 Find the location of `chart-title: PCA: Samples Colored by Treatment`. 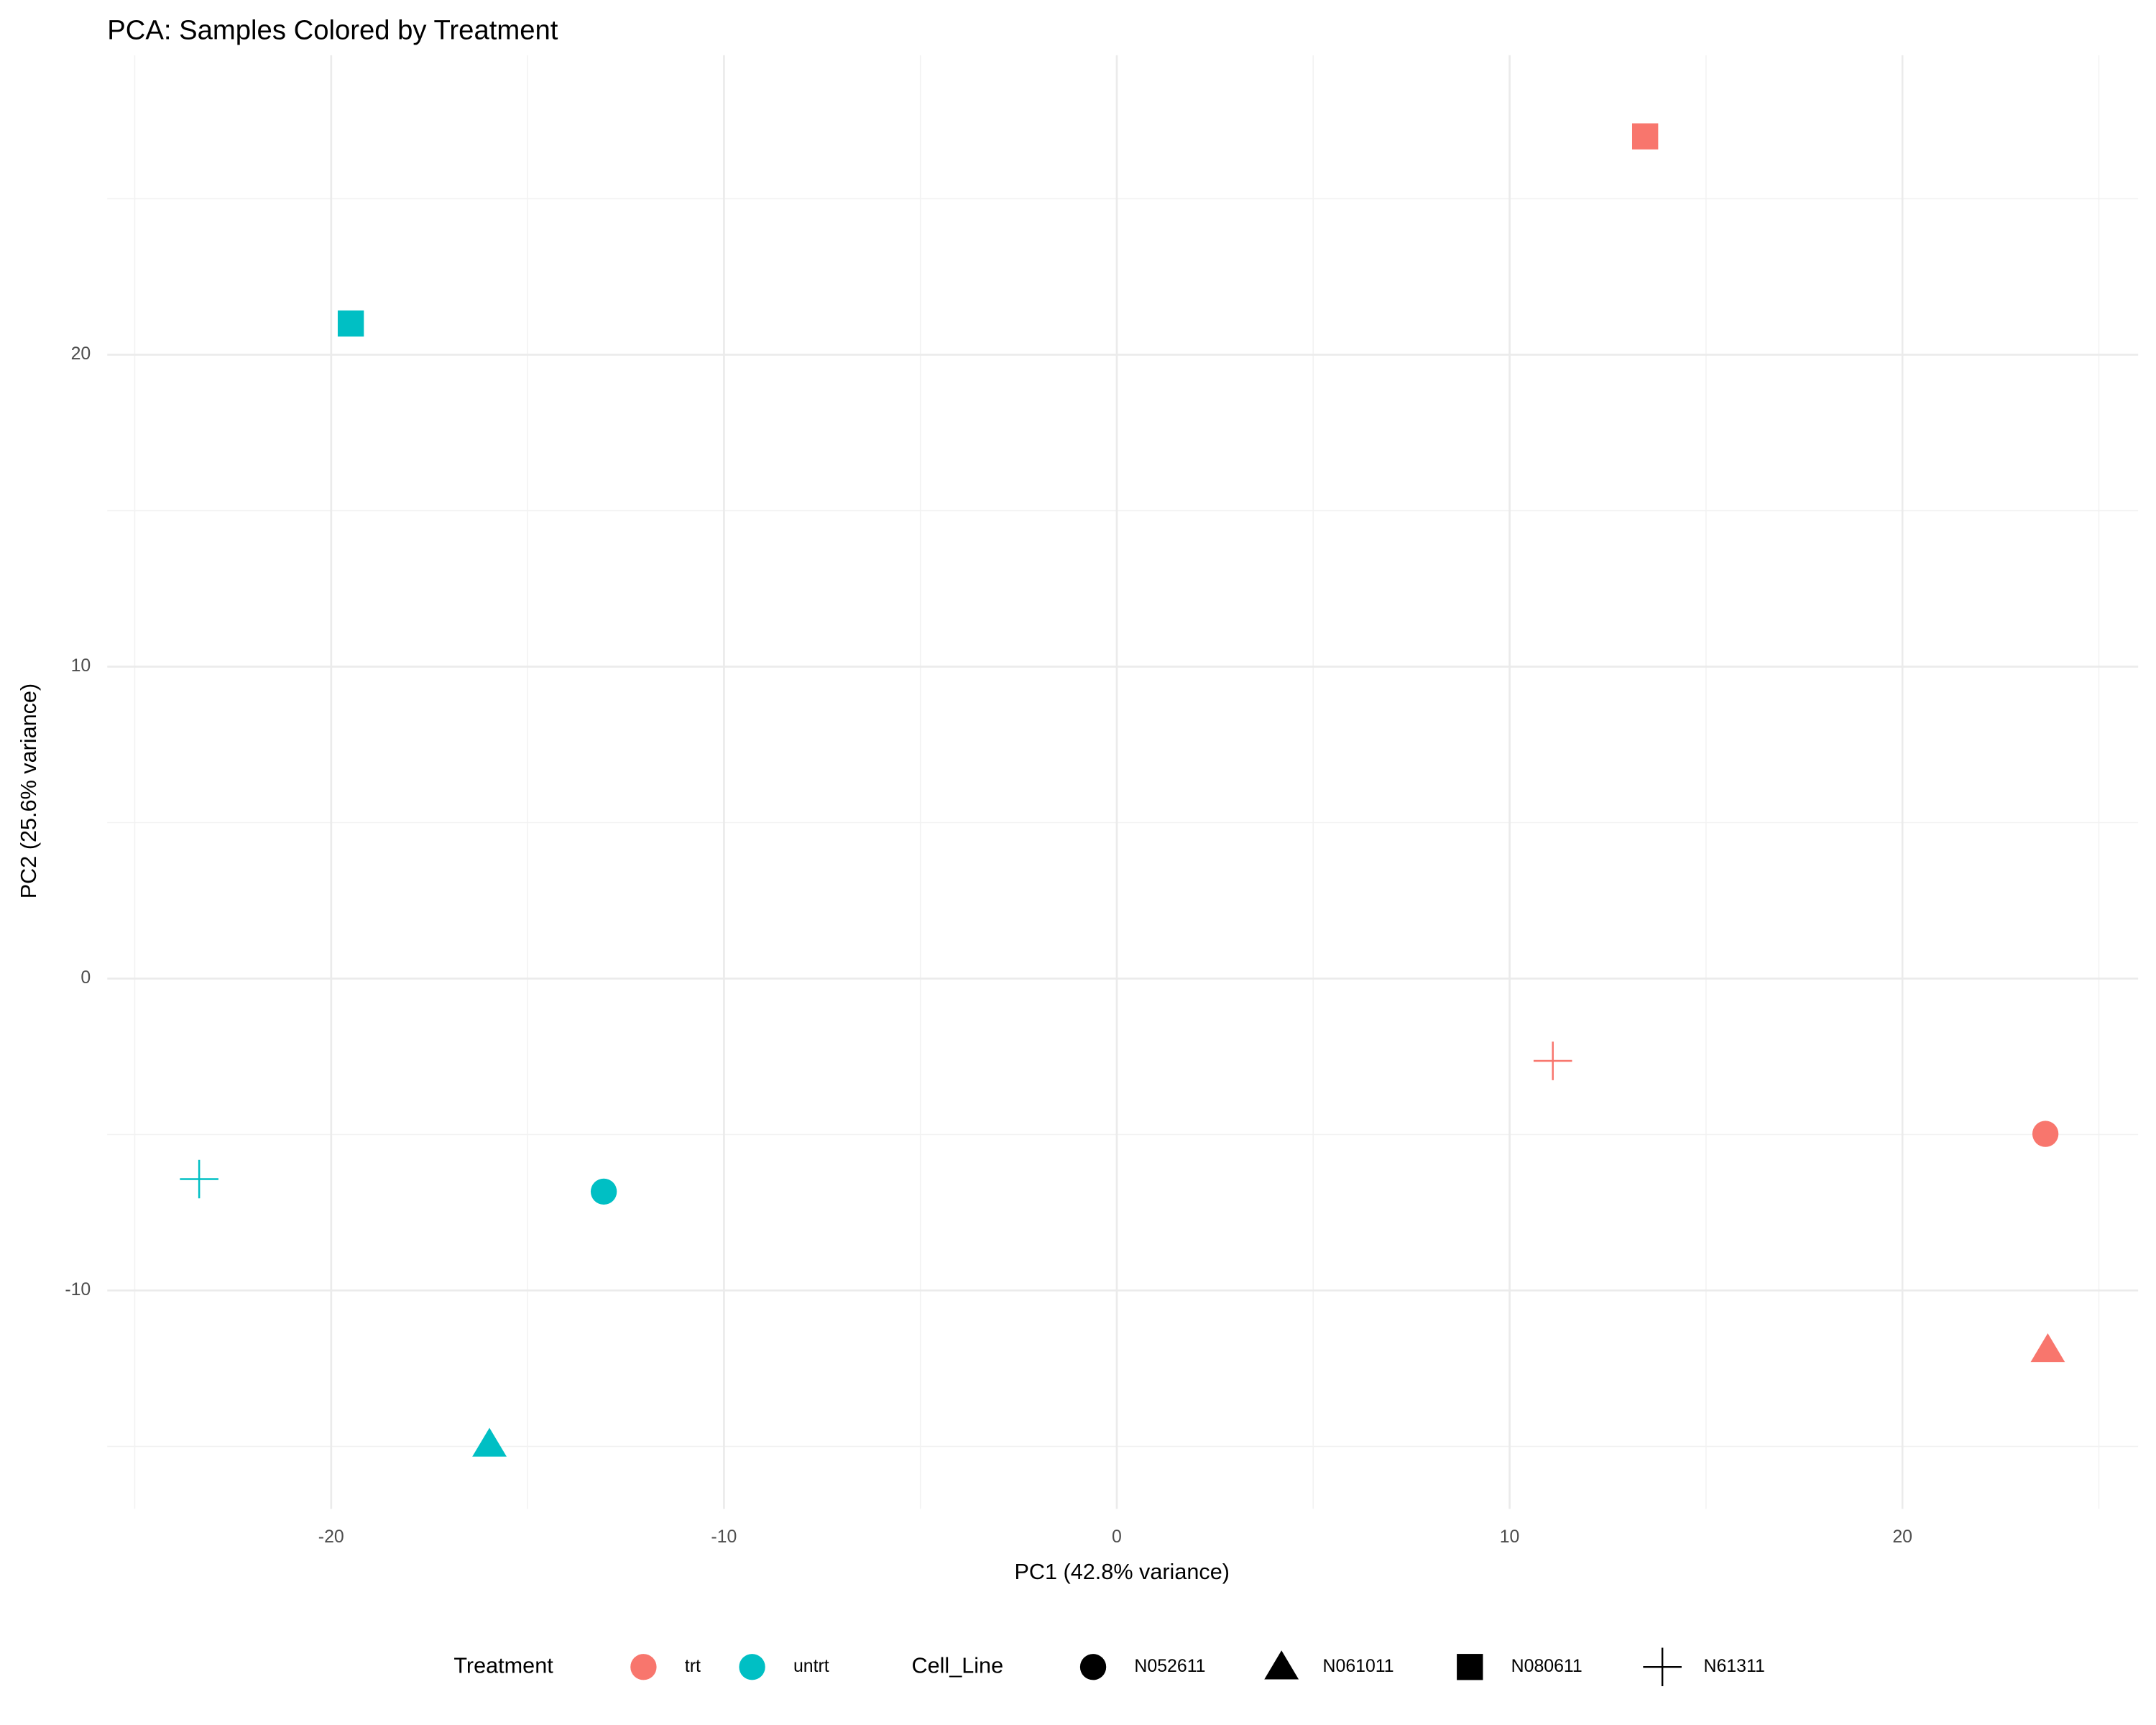

chart-title: PCA: Samples Colored by Treatment is located at coordinates (332, 29).